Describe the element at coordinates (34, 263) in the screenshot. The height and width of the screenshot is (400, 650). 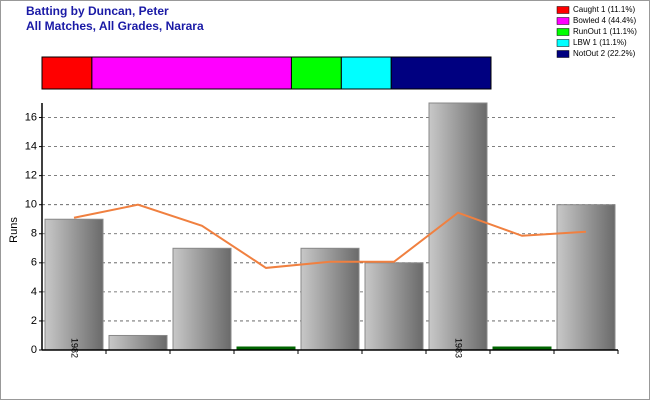
I see `y-tick-label: 6` at that location.